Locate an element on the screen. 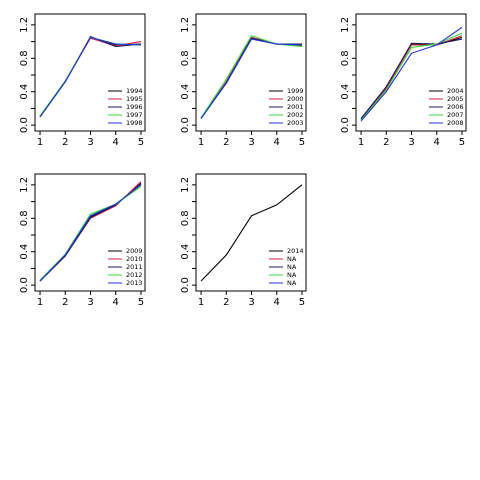 The width and height of the screenshot is (480, 480). legend-label: 2000 is located at coordinates (295, 99).